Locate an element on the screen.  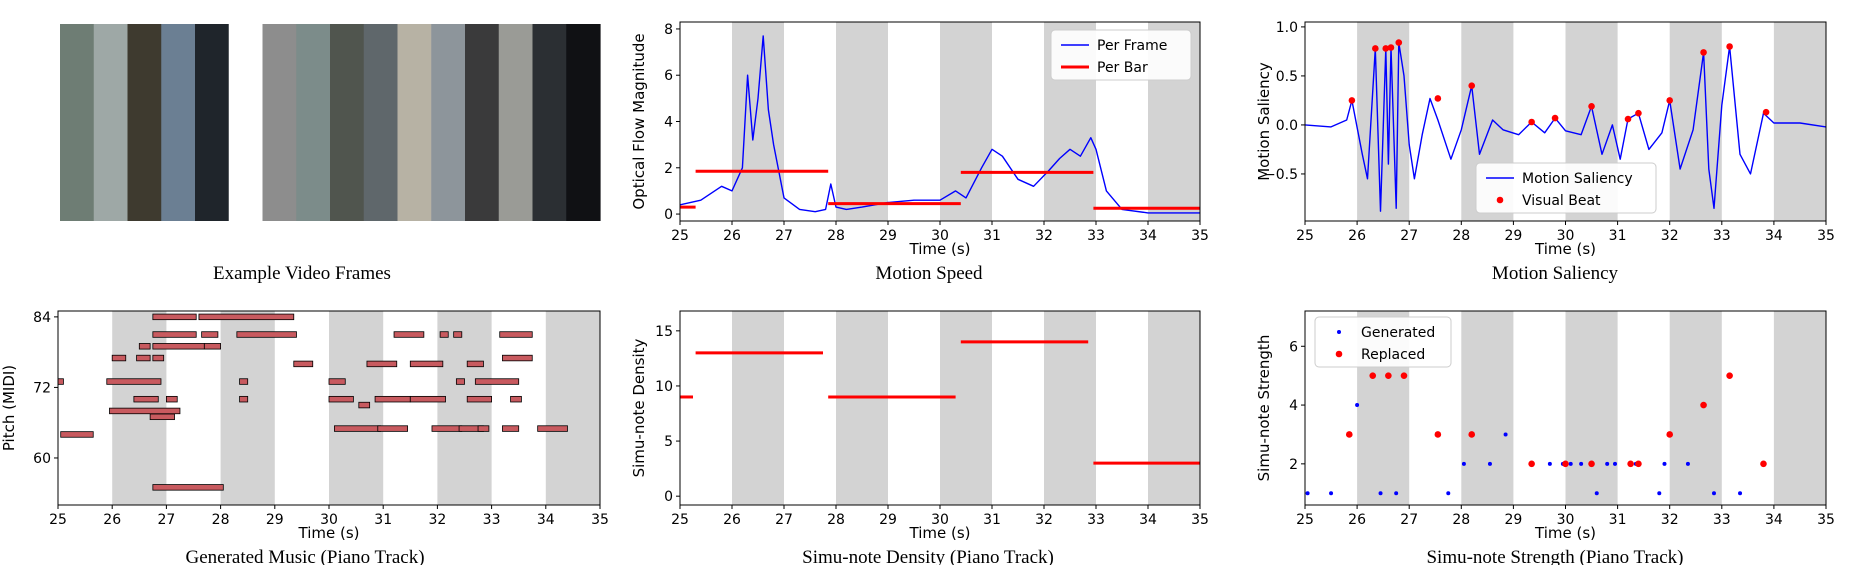
legend-label: Per Frame is located at coordinates (1132, 46).